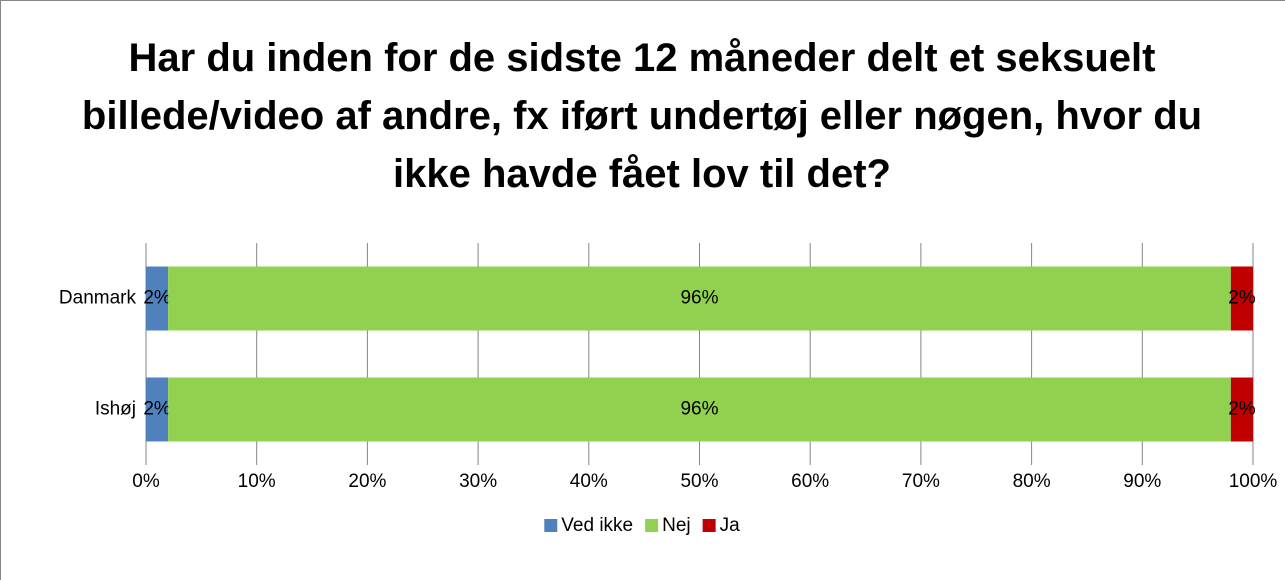 Image resolution: width=1285 pixels, height=580 pixels. I want to click on x-tick-label: 0%, so click(146, 481).